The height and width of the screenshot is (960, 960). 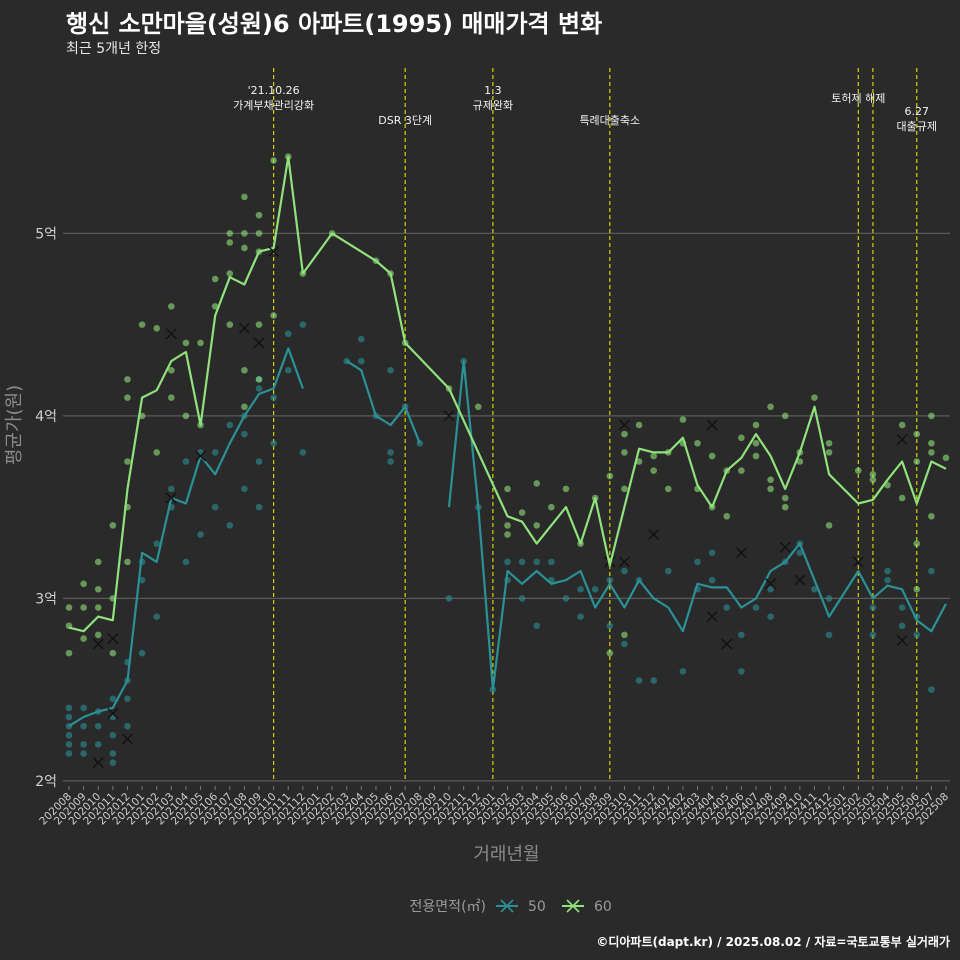 I want to click on y-tick-label: 2억, so click(x=46, y=782).